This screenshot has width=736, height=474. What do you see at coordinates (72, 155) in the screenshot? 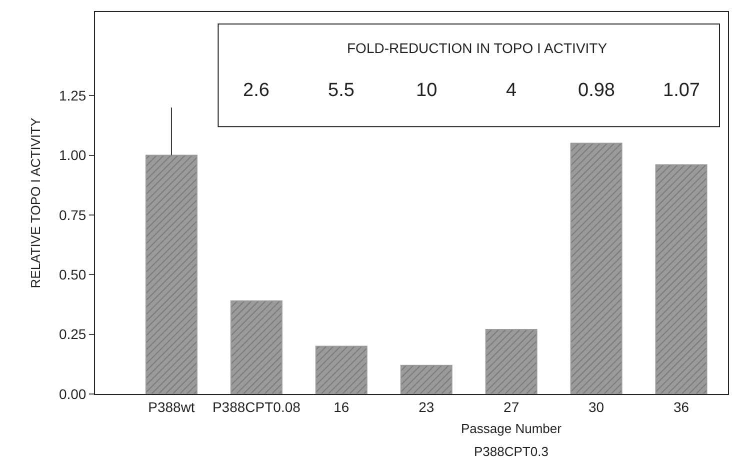
I see `y-tick-label: 1.00` at bounding box center [72, 155].